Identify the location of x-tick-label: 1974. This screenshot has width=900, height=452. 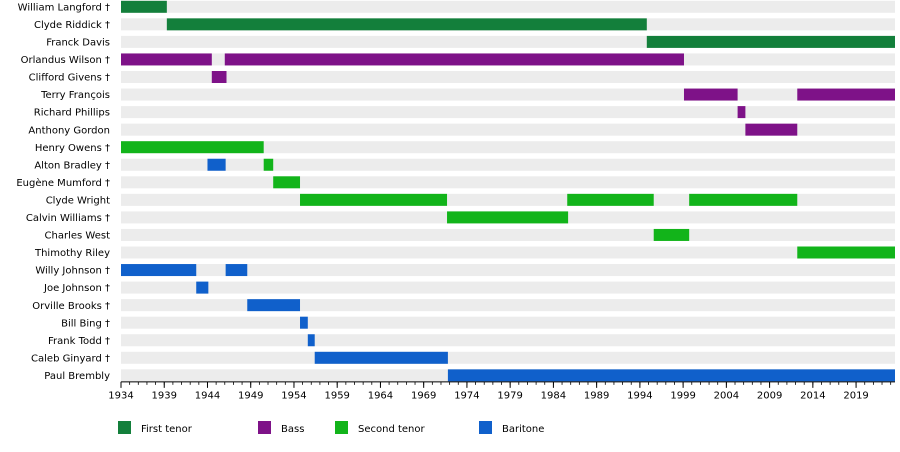
(466, 395).